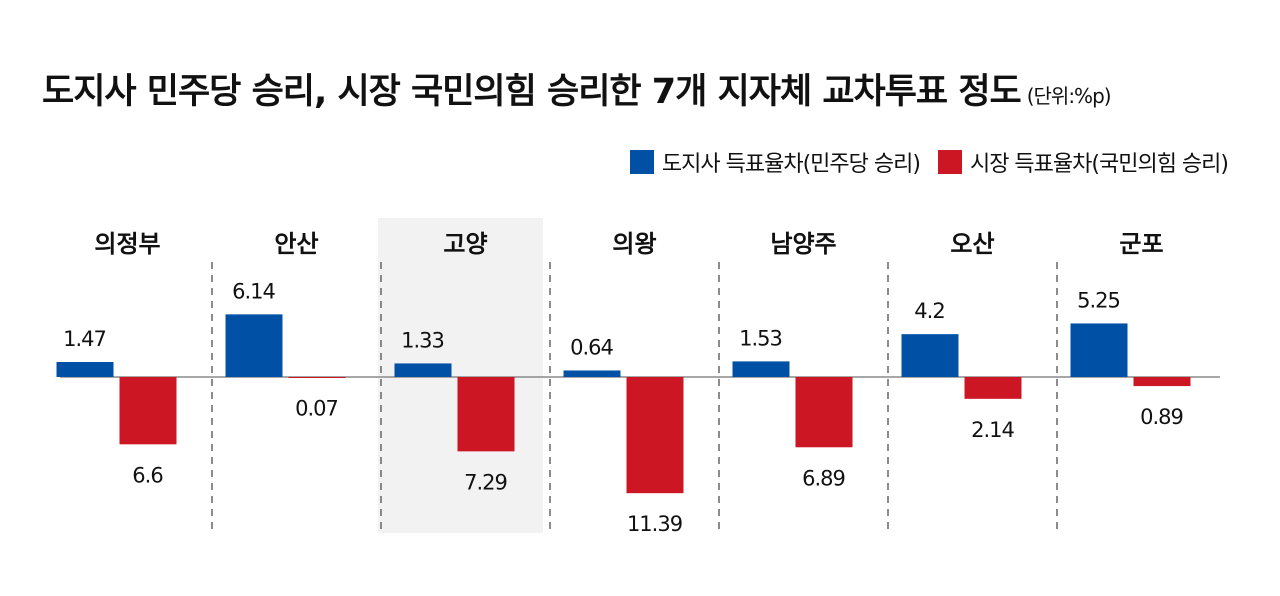 The width and height of the screenshot is (1280, 596). Describe the element at coordinates (949, 162) in the screenshot. I see `legend-swatch-mayor` at that location.